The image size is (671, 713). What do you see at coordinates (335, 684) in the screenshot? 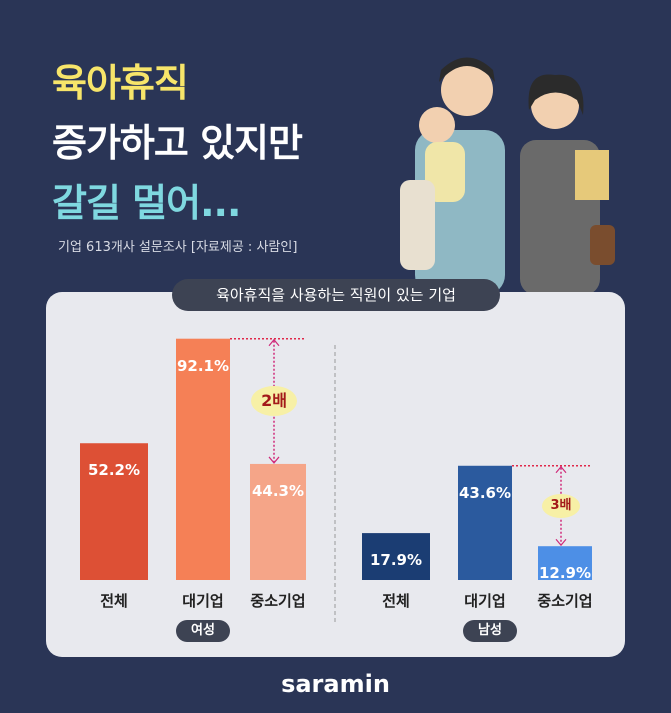
I see `saramin-logo: saramin` at bounding box center [335, 684].